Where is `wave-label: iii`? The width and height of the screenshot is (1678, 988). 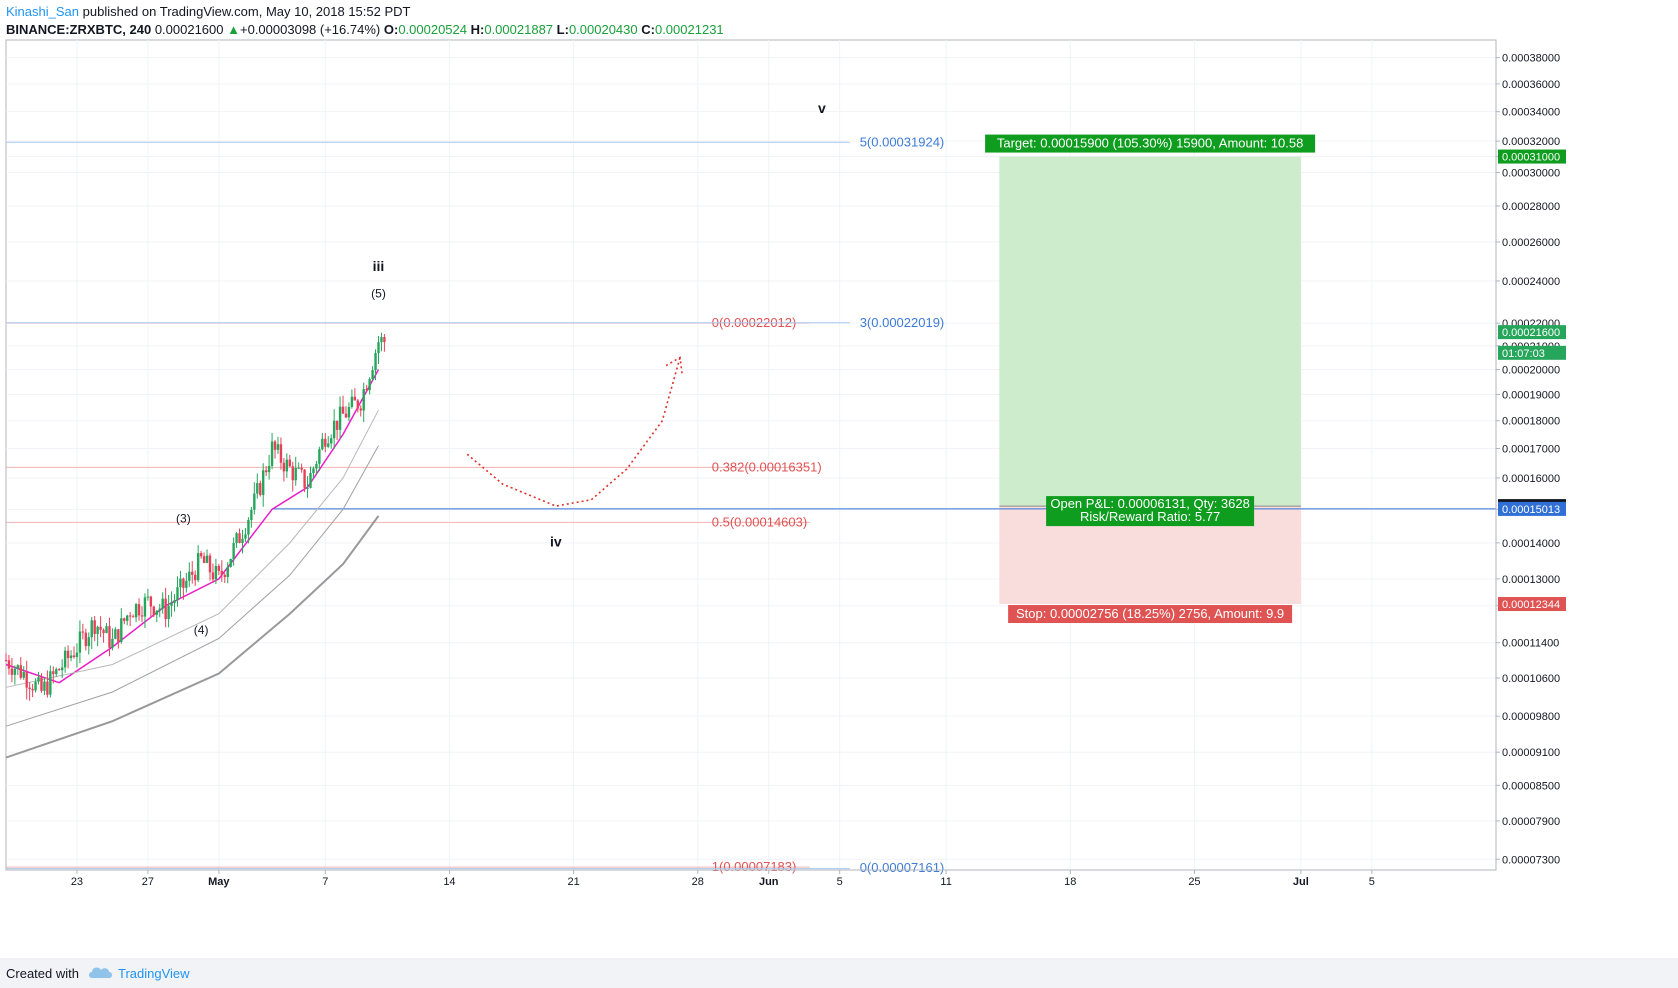
wave-label: iii is located at coordinates (379, 266).